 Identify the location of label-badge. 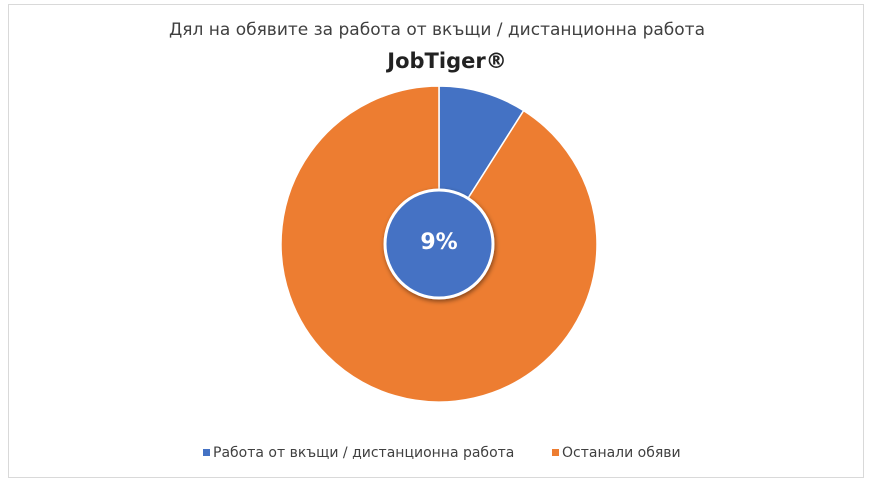
(439, 244).